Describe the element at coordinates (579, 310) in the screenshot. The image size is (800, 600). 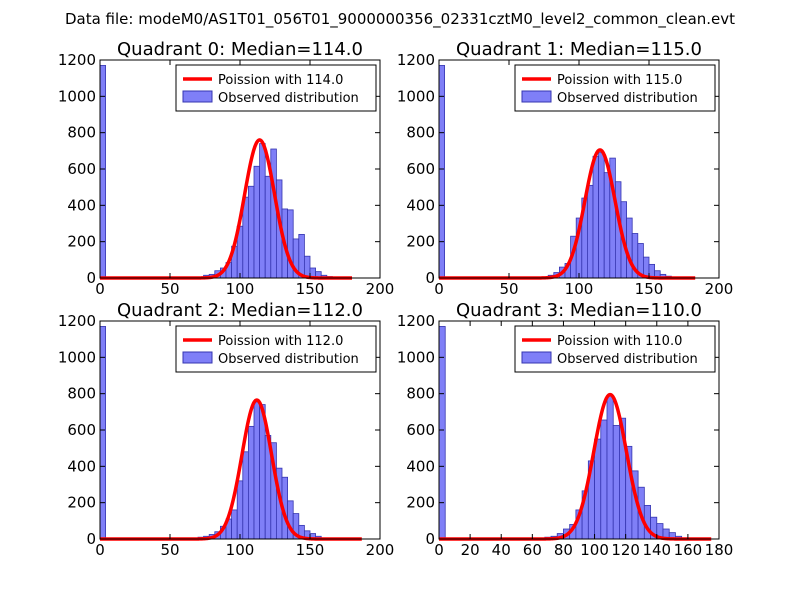
I see `panel-title: Quadrant 3: Median=110.0` at that location.